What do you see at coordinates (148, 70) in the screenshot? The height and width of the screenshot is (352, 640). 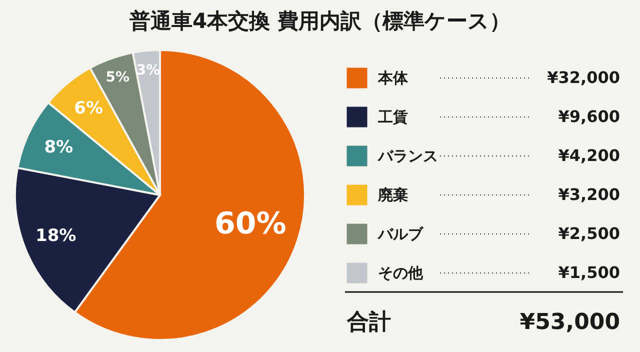 I see `data-label: 3%` at bounding box center [148, 70].